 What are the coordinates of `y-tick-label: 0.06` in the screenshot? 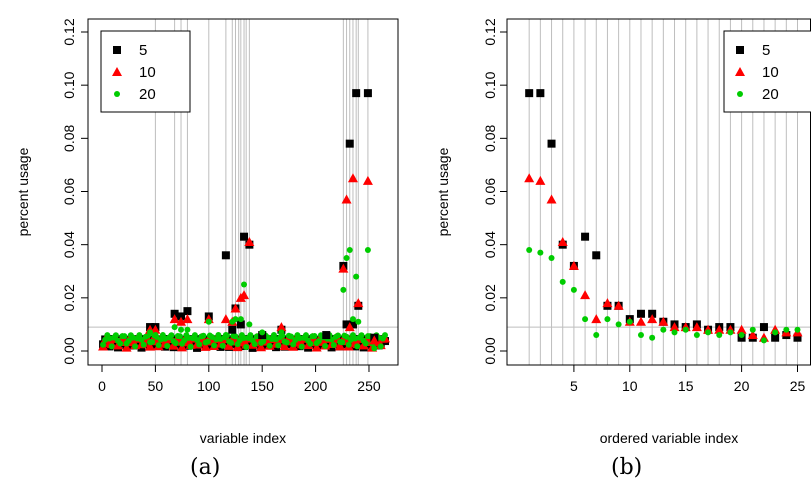 It's located at (69, 191).